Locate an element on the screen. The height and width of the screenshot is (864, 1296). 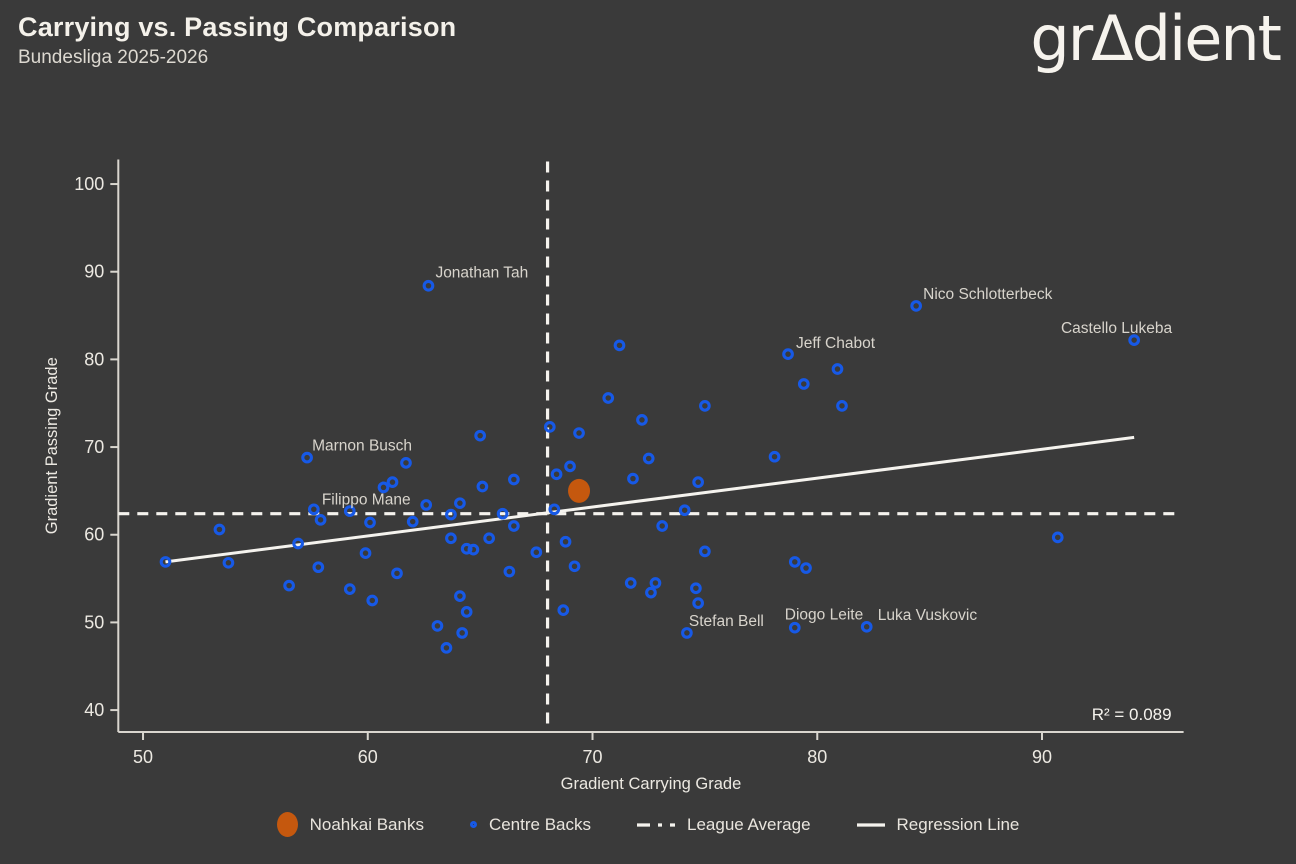
player-label: Diogo Leite is located at coordinates (824, 615).